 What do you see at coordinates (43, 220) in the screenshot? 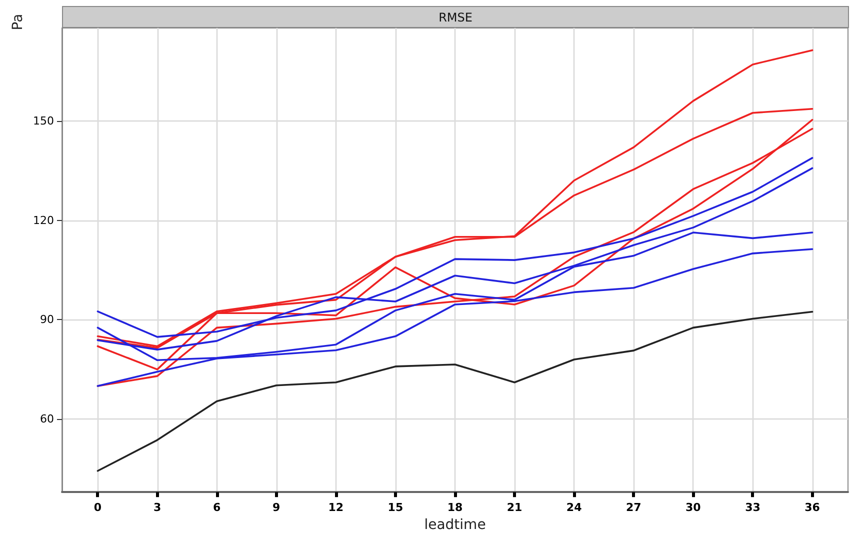
I see `y-tick-label: 120` at bounding box center [43, 220].